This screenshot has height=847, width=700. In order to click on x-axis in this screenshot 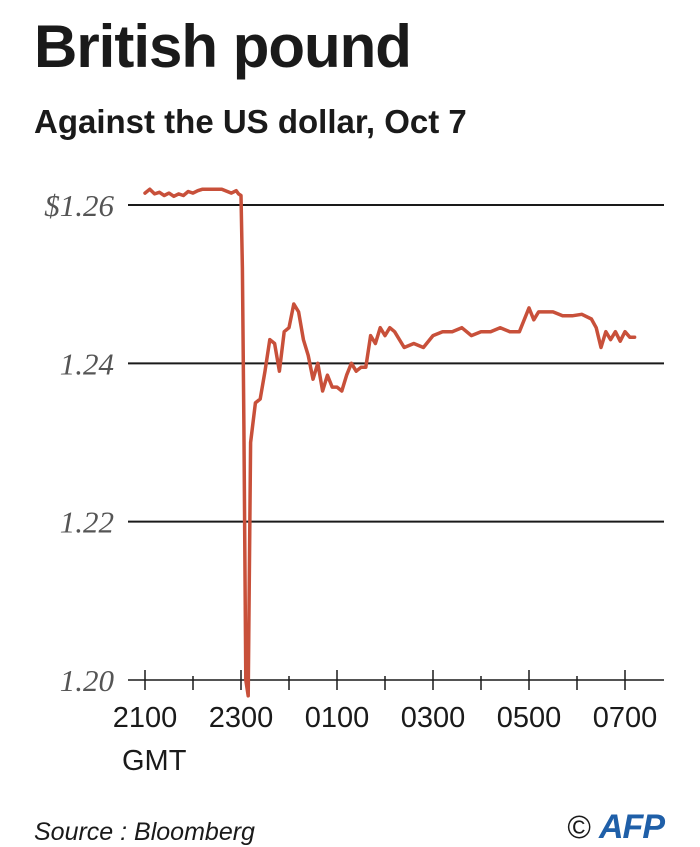, I will do `click(396, 680)`.